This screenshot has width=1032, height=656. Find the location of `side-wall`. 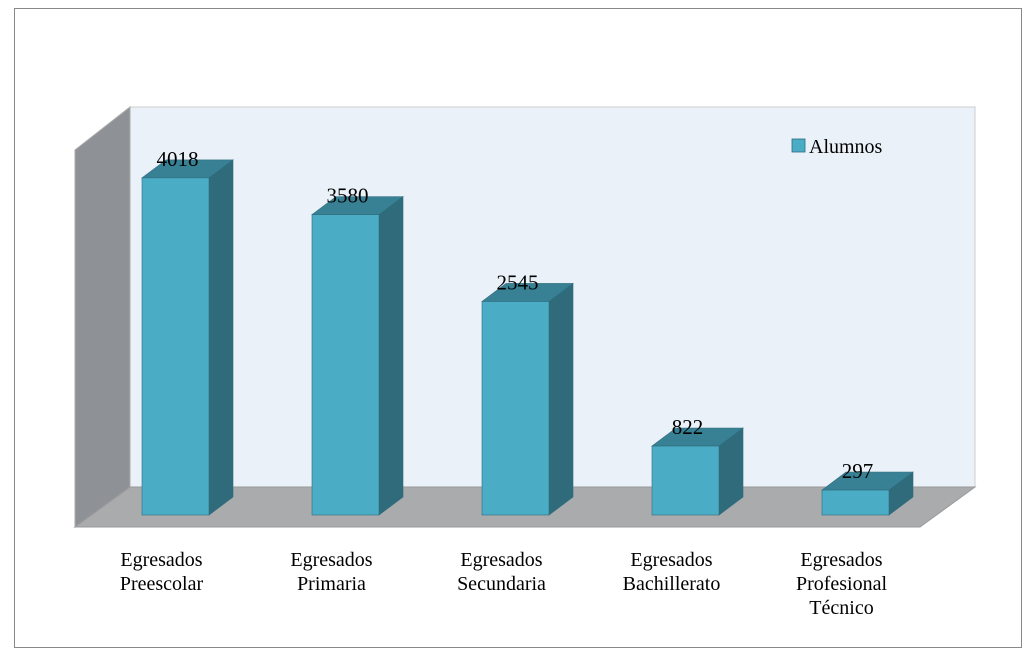

side-wall is located at coordinates (102, 316).